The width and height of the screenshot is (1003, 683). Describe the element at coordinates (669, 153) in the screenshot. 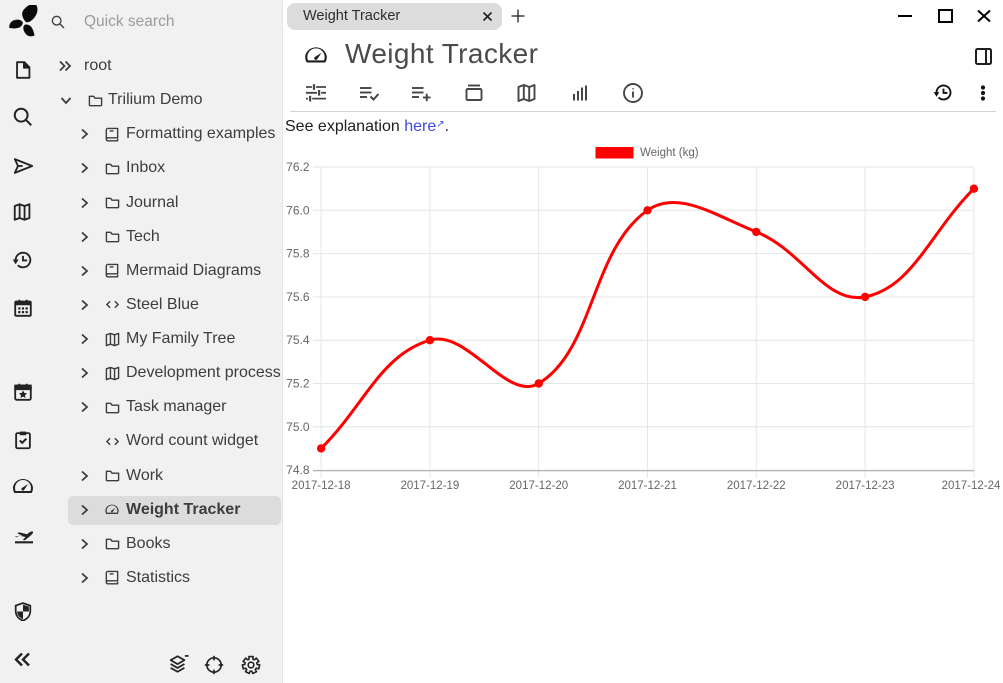

I see `svg-text: Weight (kg)` at that location.